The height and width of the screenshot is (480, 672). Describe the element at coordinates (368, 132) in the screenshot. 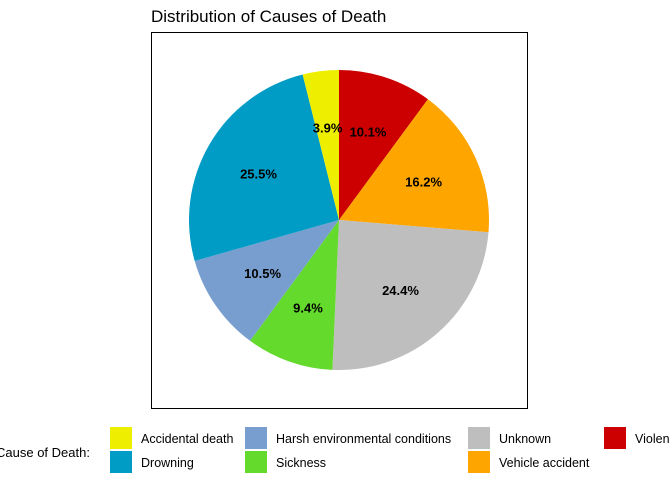

I see `slice-label: 10.1%` at that location.